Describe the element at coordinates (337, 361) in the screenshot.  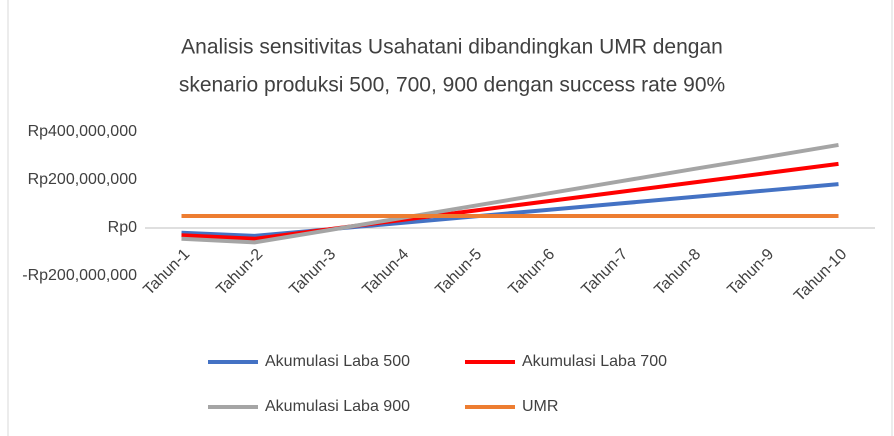
I see `legend-label: Akumulasi Laba 500` at that location.